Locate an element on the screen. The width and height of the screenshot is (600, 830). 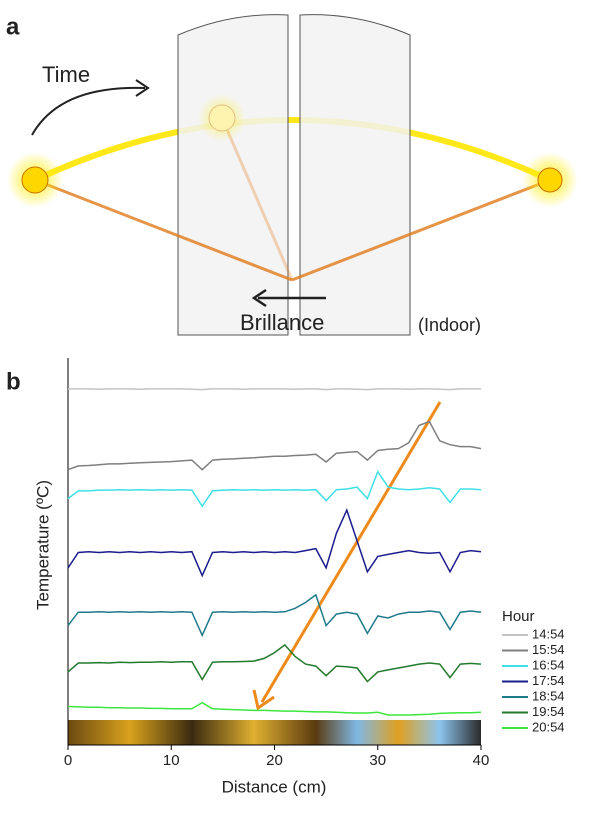
time-arrow is located at coordinates (88, 111).